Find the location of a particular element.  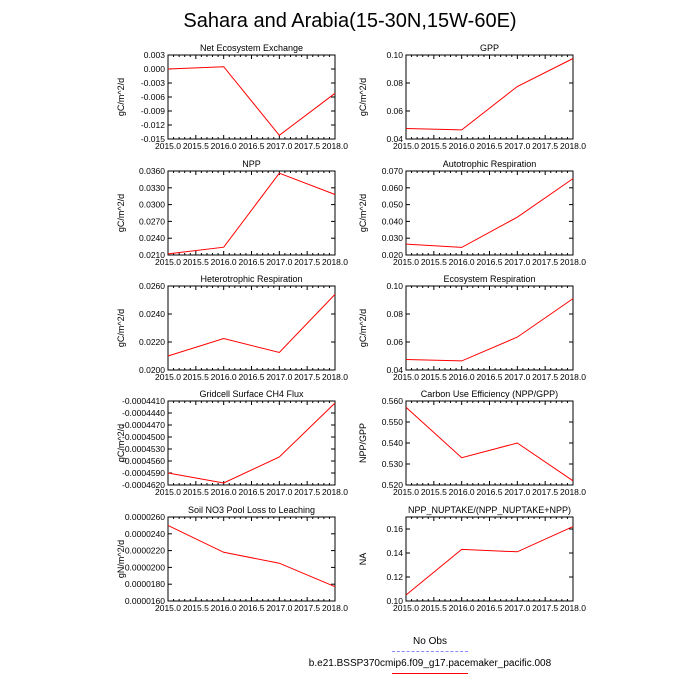

panel-8-ytick-label: 0.520 is located at coordinates (393, 485).